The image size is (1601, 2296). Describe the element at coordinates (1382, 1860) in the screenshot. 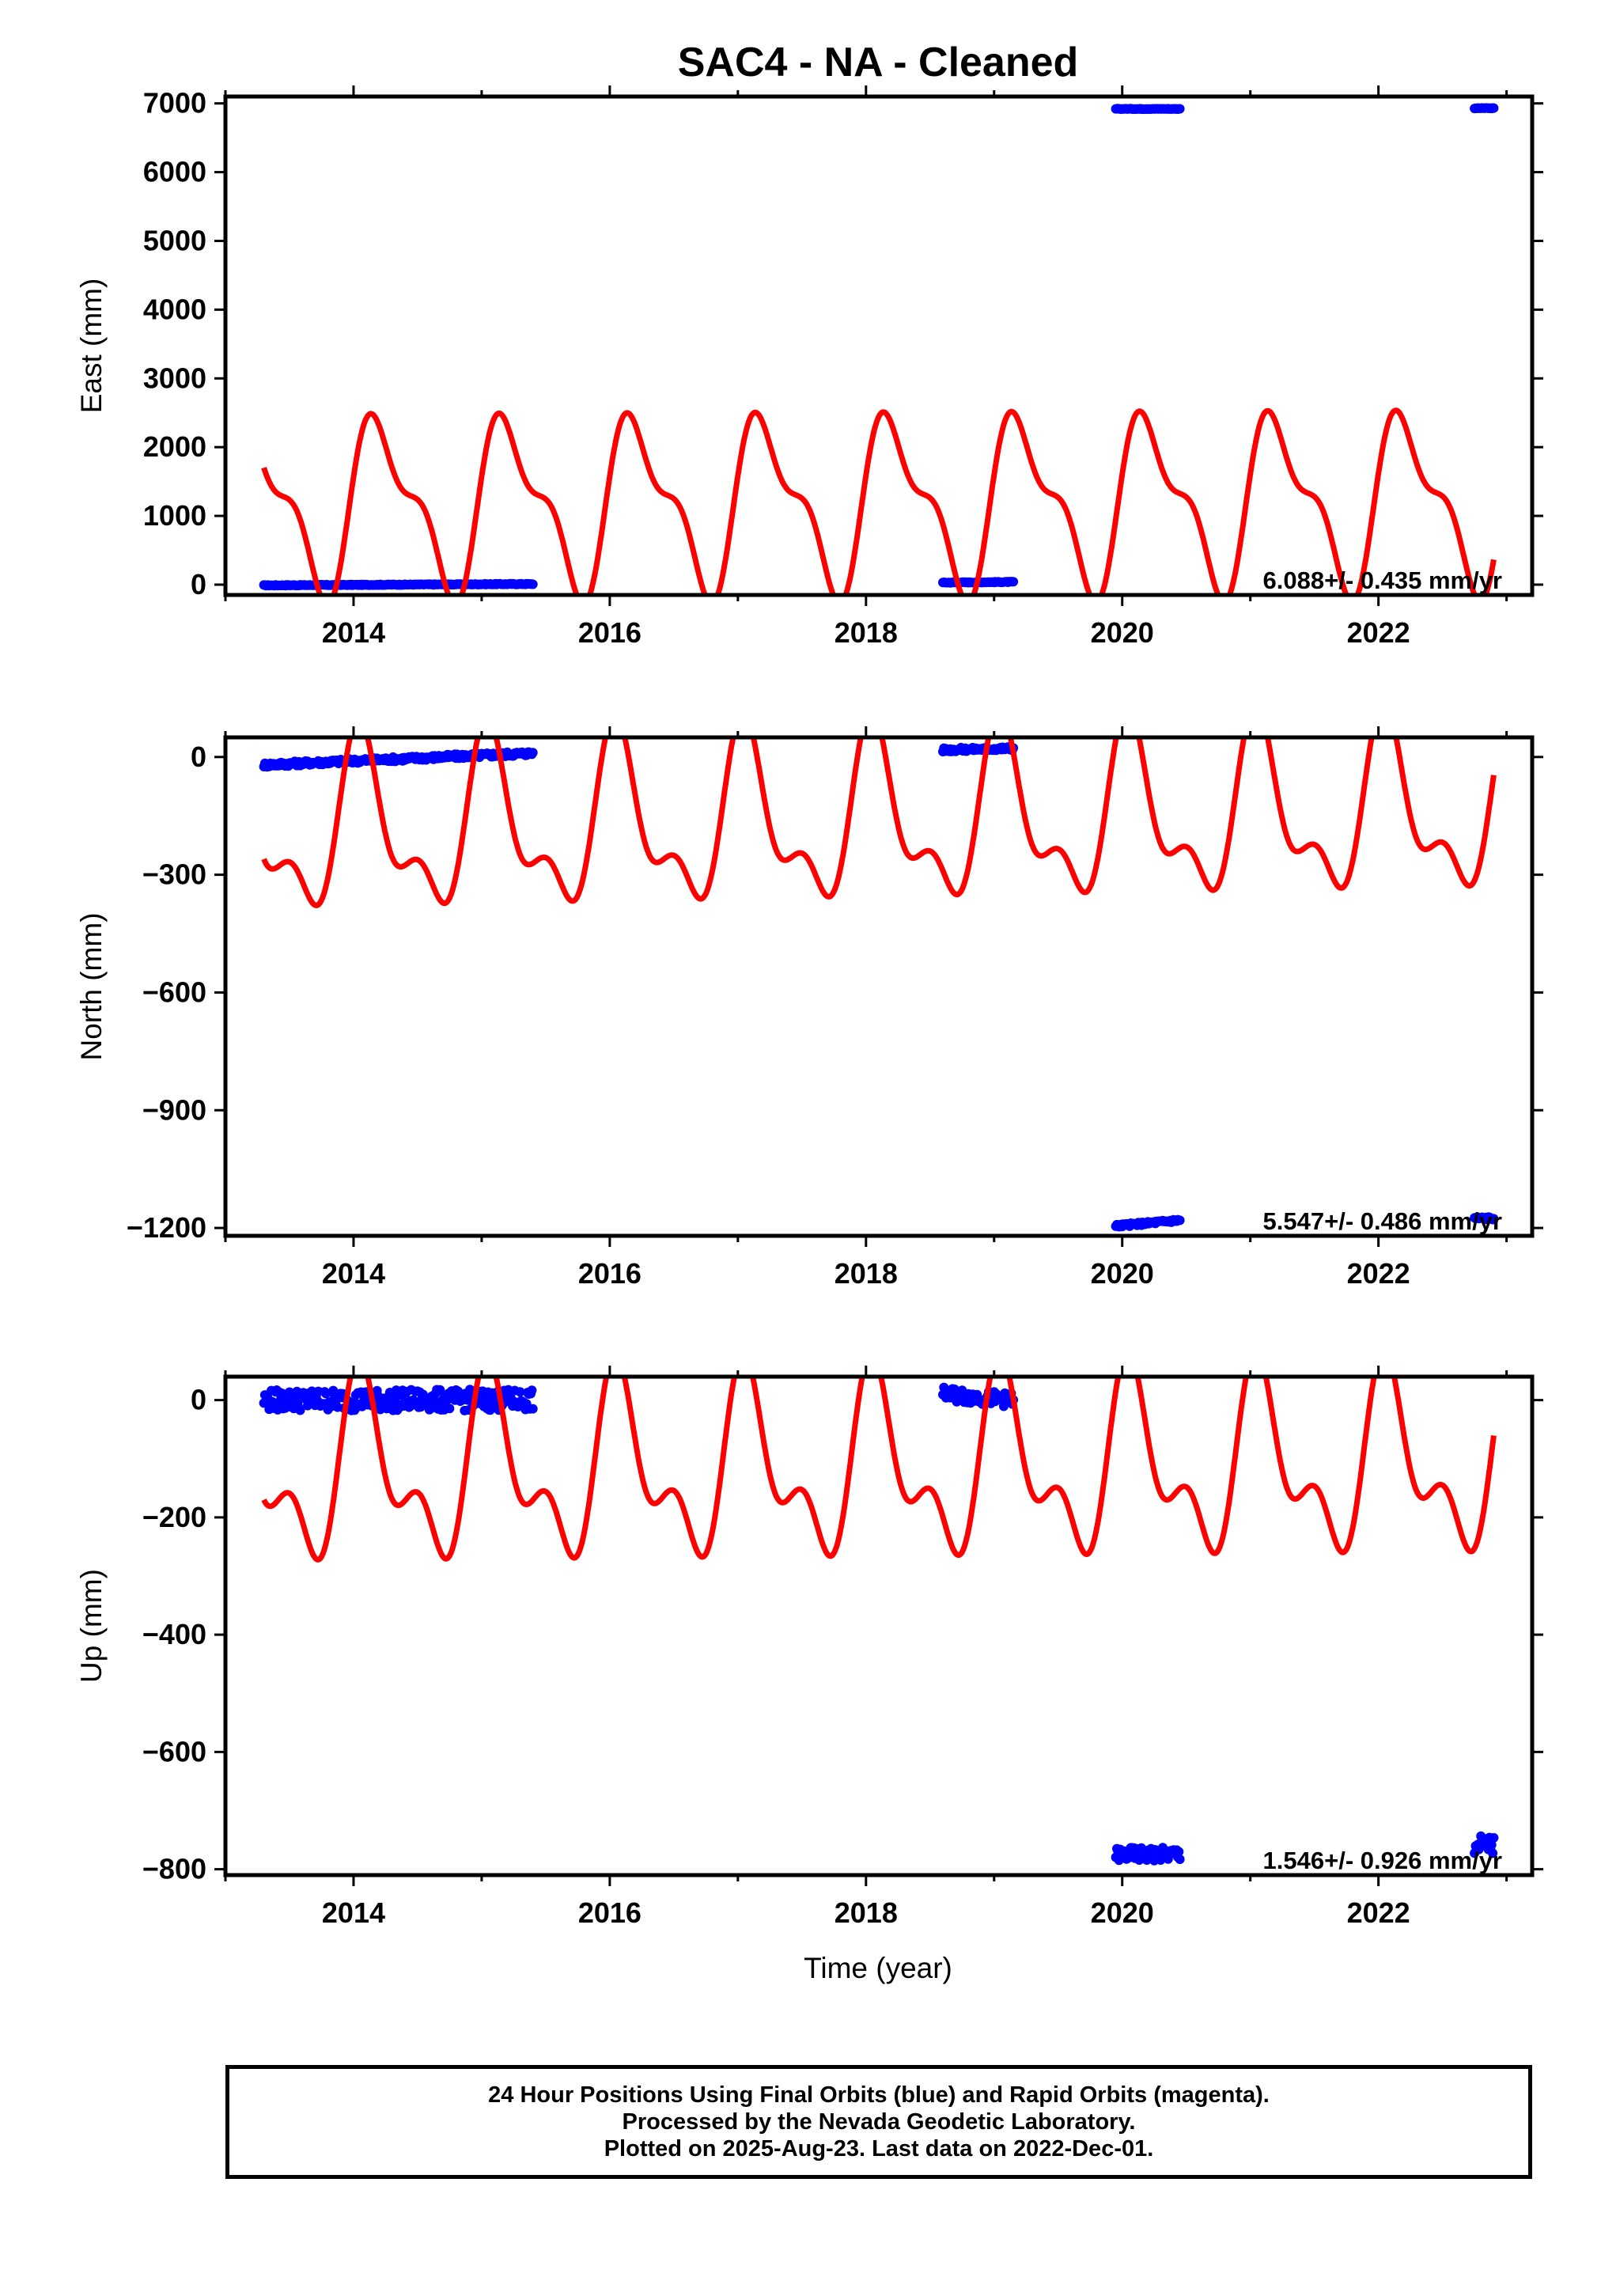

I see `rate-annotation: 1.546+/- 0.926 mm/yr` at that location.